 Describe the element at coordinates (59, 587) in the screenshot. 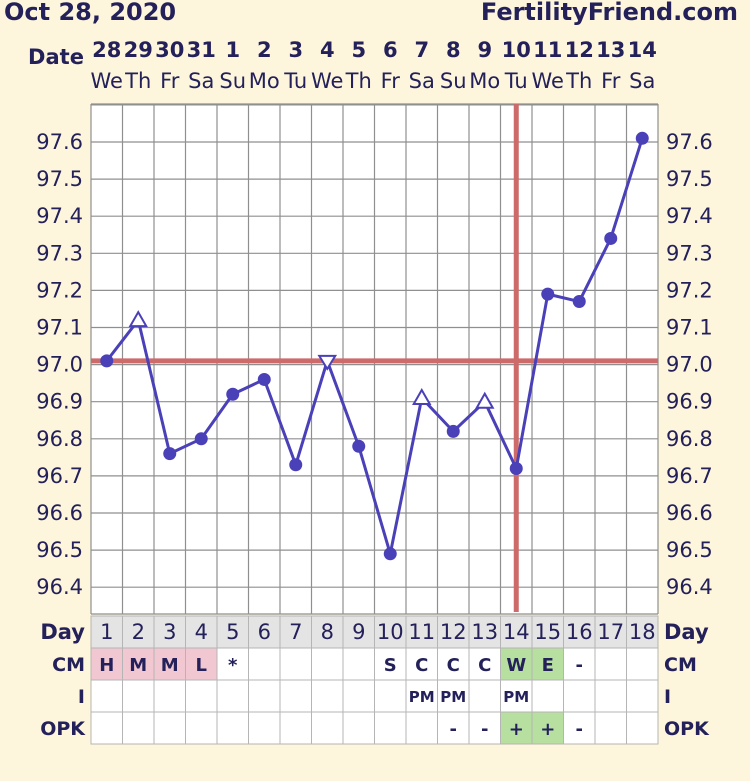

I see `y-tick-left: 96.4` at that location.